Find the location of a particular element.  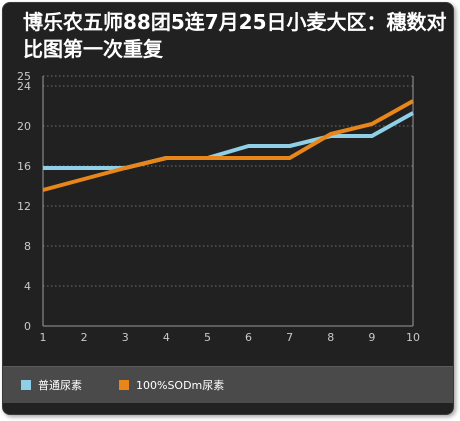

y-tick-label-5: 20 is located at coordinates (24, 126).